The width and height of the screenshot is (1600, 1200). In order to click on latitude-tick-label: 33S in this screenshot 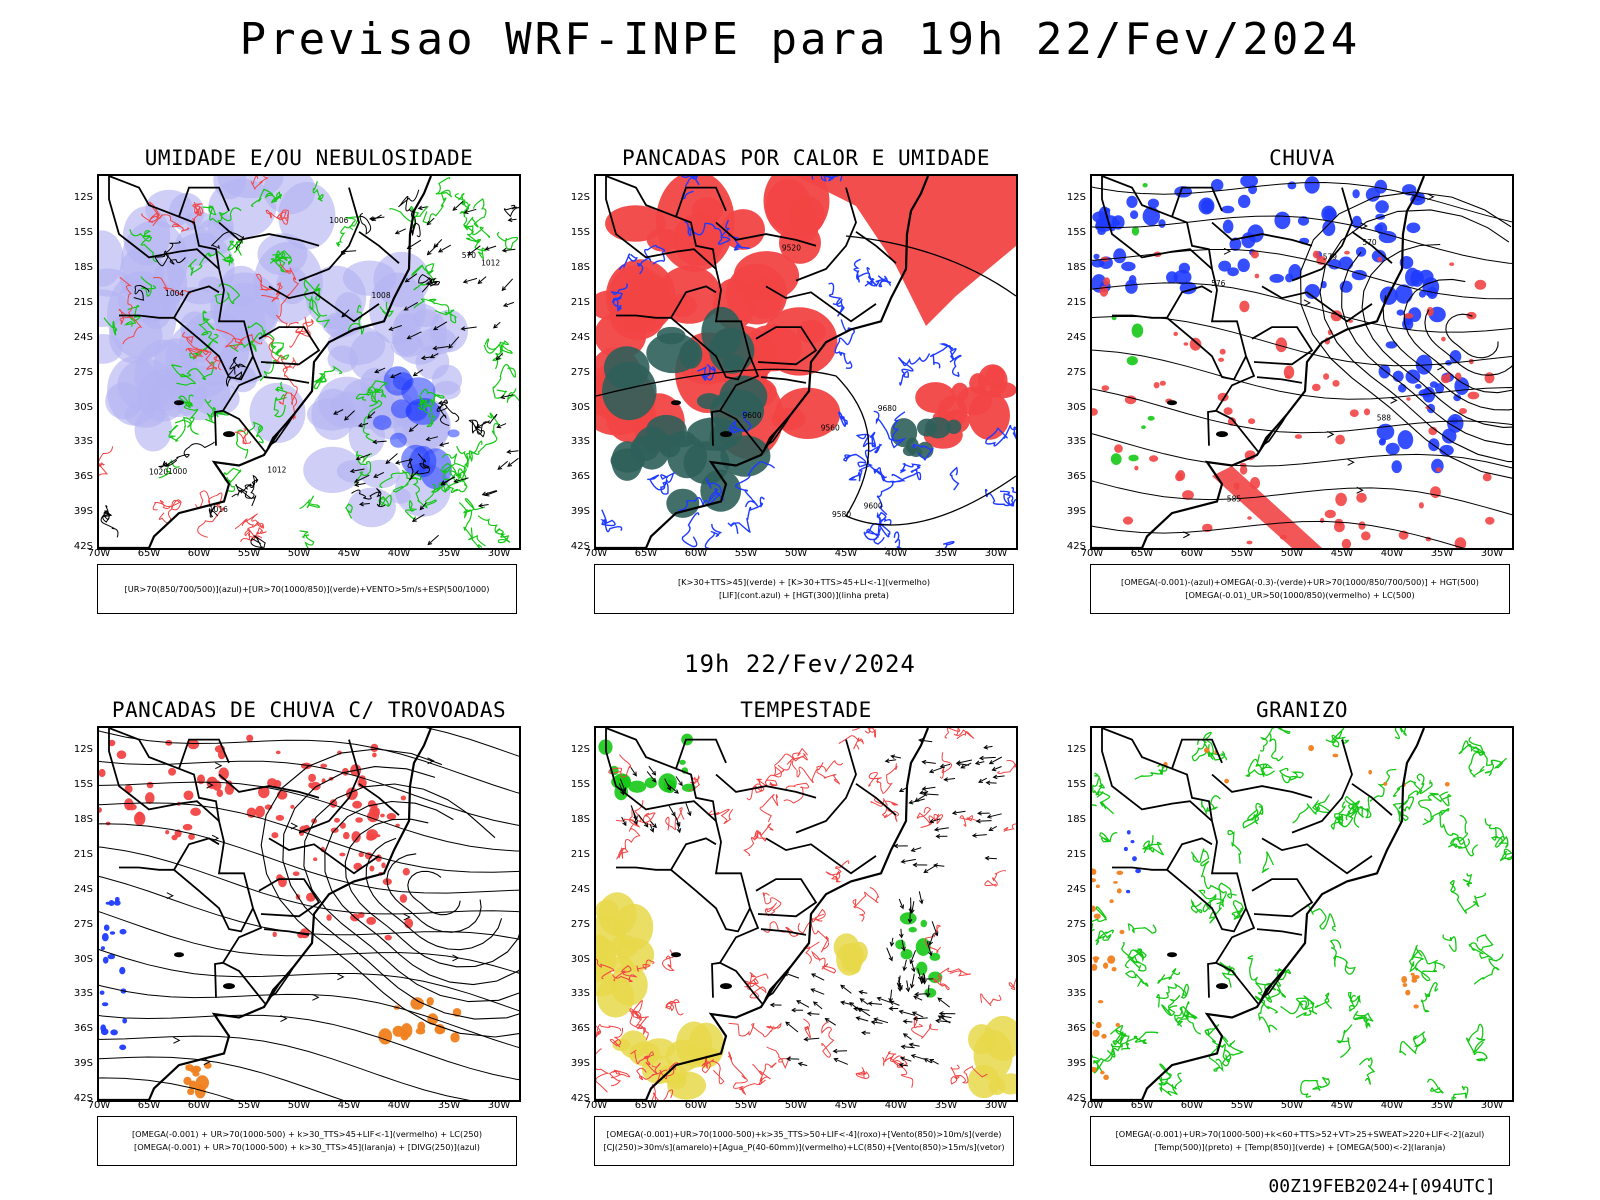, I will do `click(580, 442)`.